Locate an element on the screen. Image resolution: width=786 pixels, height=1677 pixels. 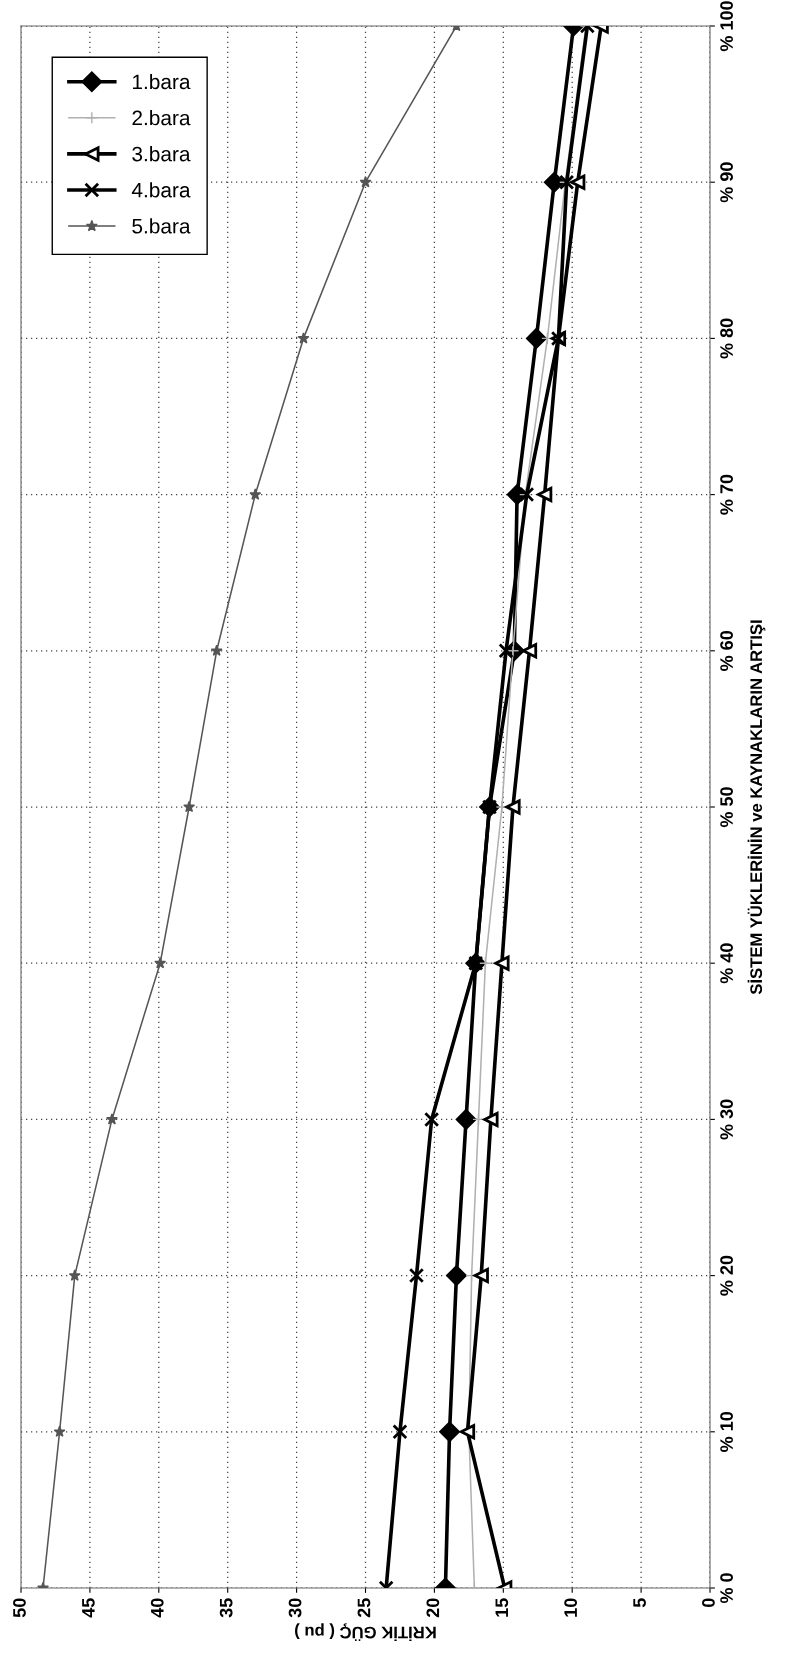
x-tick-label: 5 is located at coordinates (639, 1603).